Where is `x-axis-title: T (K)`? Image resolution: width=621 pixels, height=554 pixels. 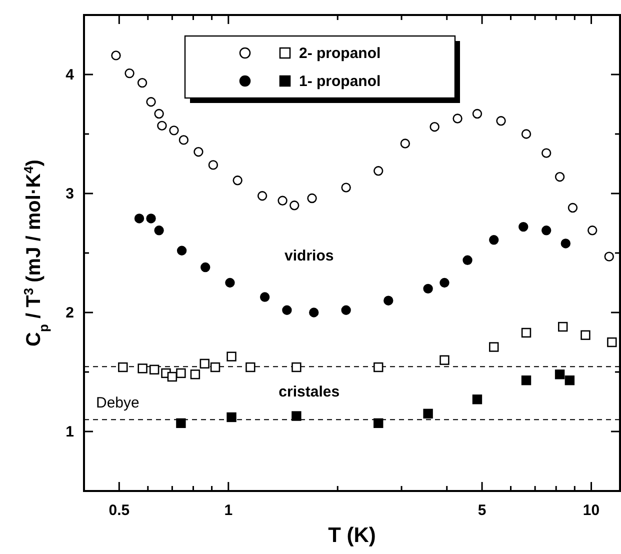
x-axis-title: T (K) is located at coordinates (352, 535).